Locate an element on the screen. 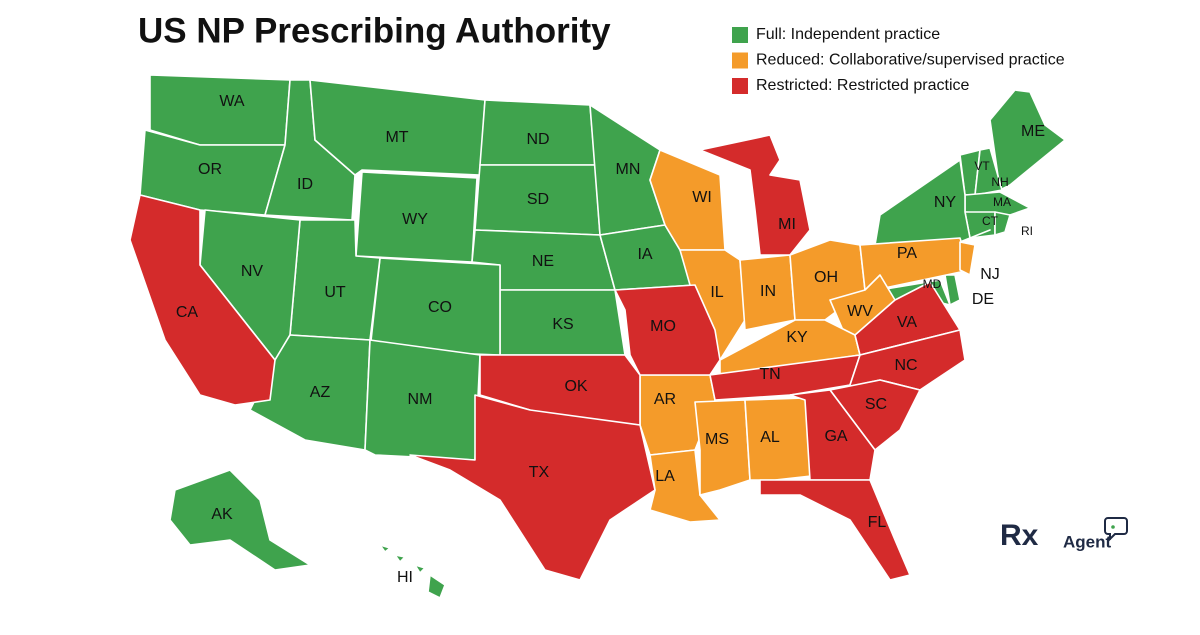  state-label: ID is located at coordinates (305, 184).